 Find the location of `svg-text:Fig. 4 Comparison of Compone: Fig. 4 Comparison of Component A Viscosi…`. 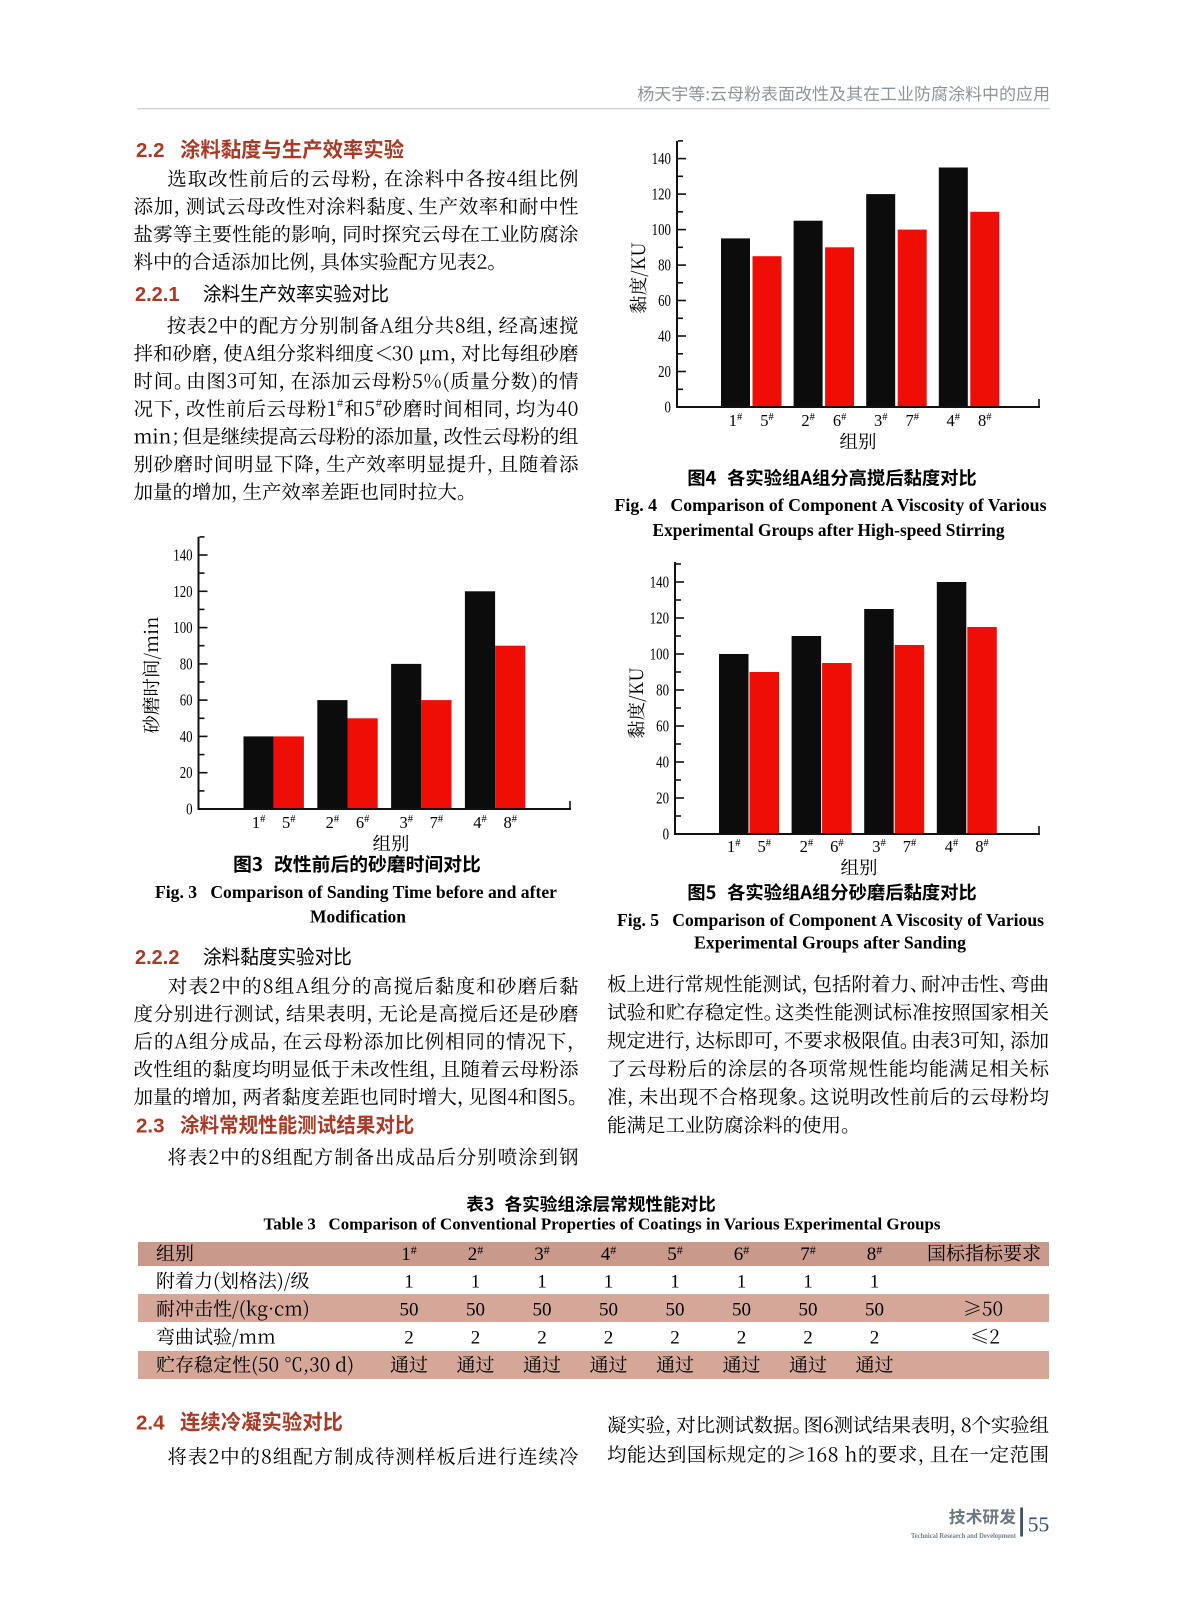

svg-text:Fig. 4 Comparison of Compone: Fig. 4 Comparison of Component A Viscosi… is located at coordinates (831, 505).